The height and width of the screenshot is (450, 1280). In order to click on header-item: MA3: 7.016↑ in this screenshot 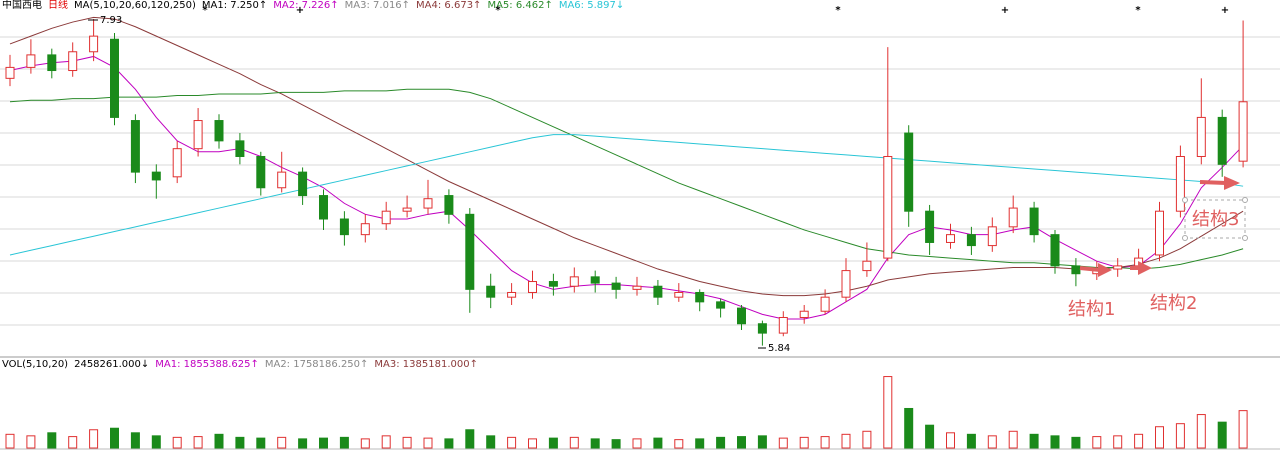, I will do `click(377, 5)`.